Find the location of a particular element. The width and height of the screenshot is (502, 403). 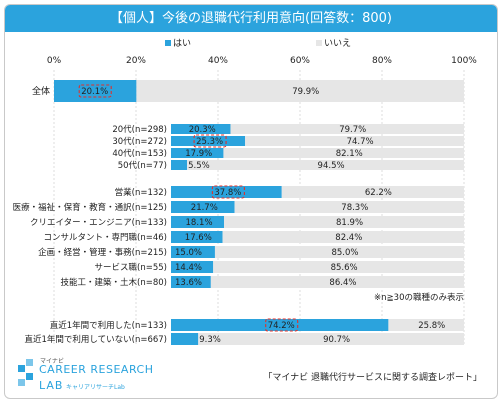

x-tick-label: 0% is located at coordinates (54, 61).